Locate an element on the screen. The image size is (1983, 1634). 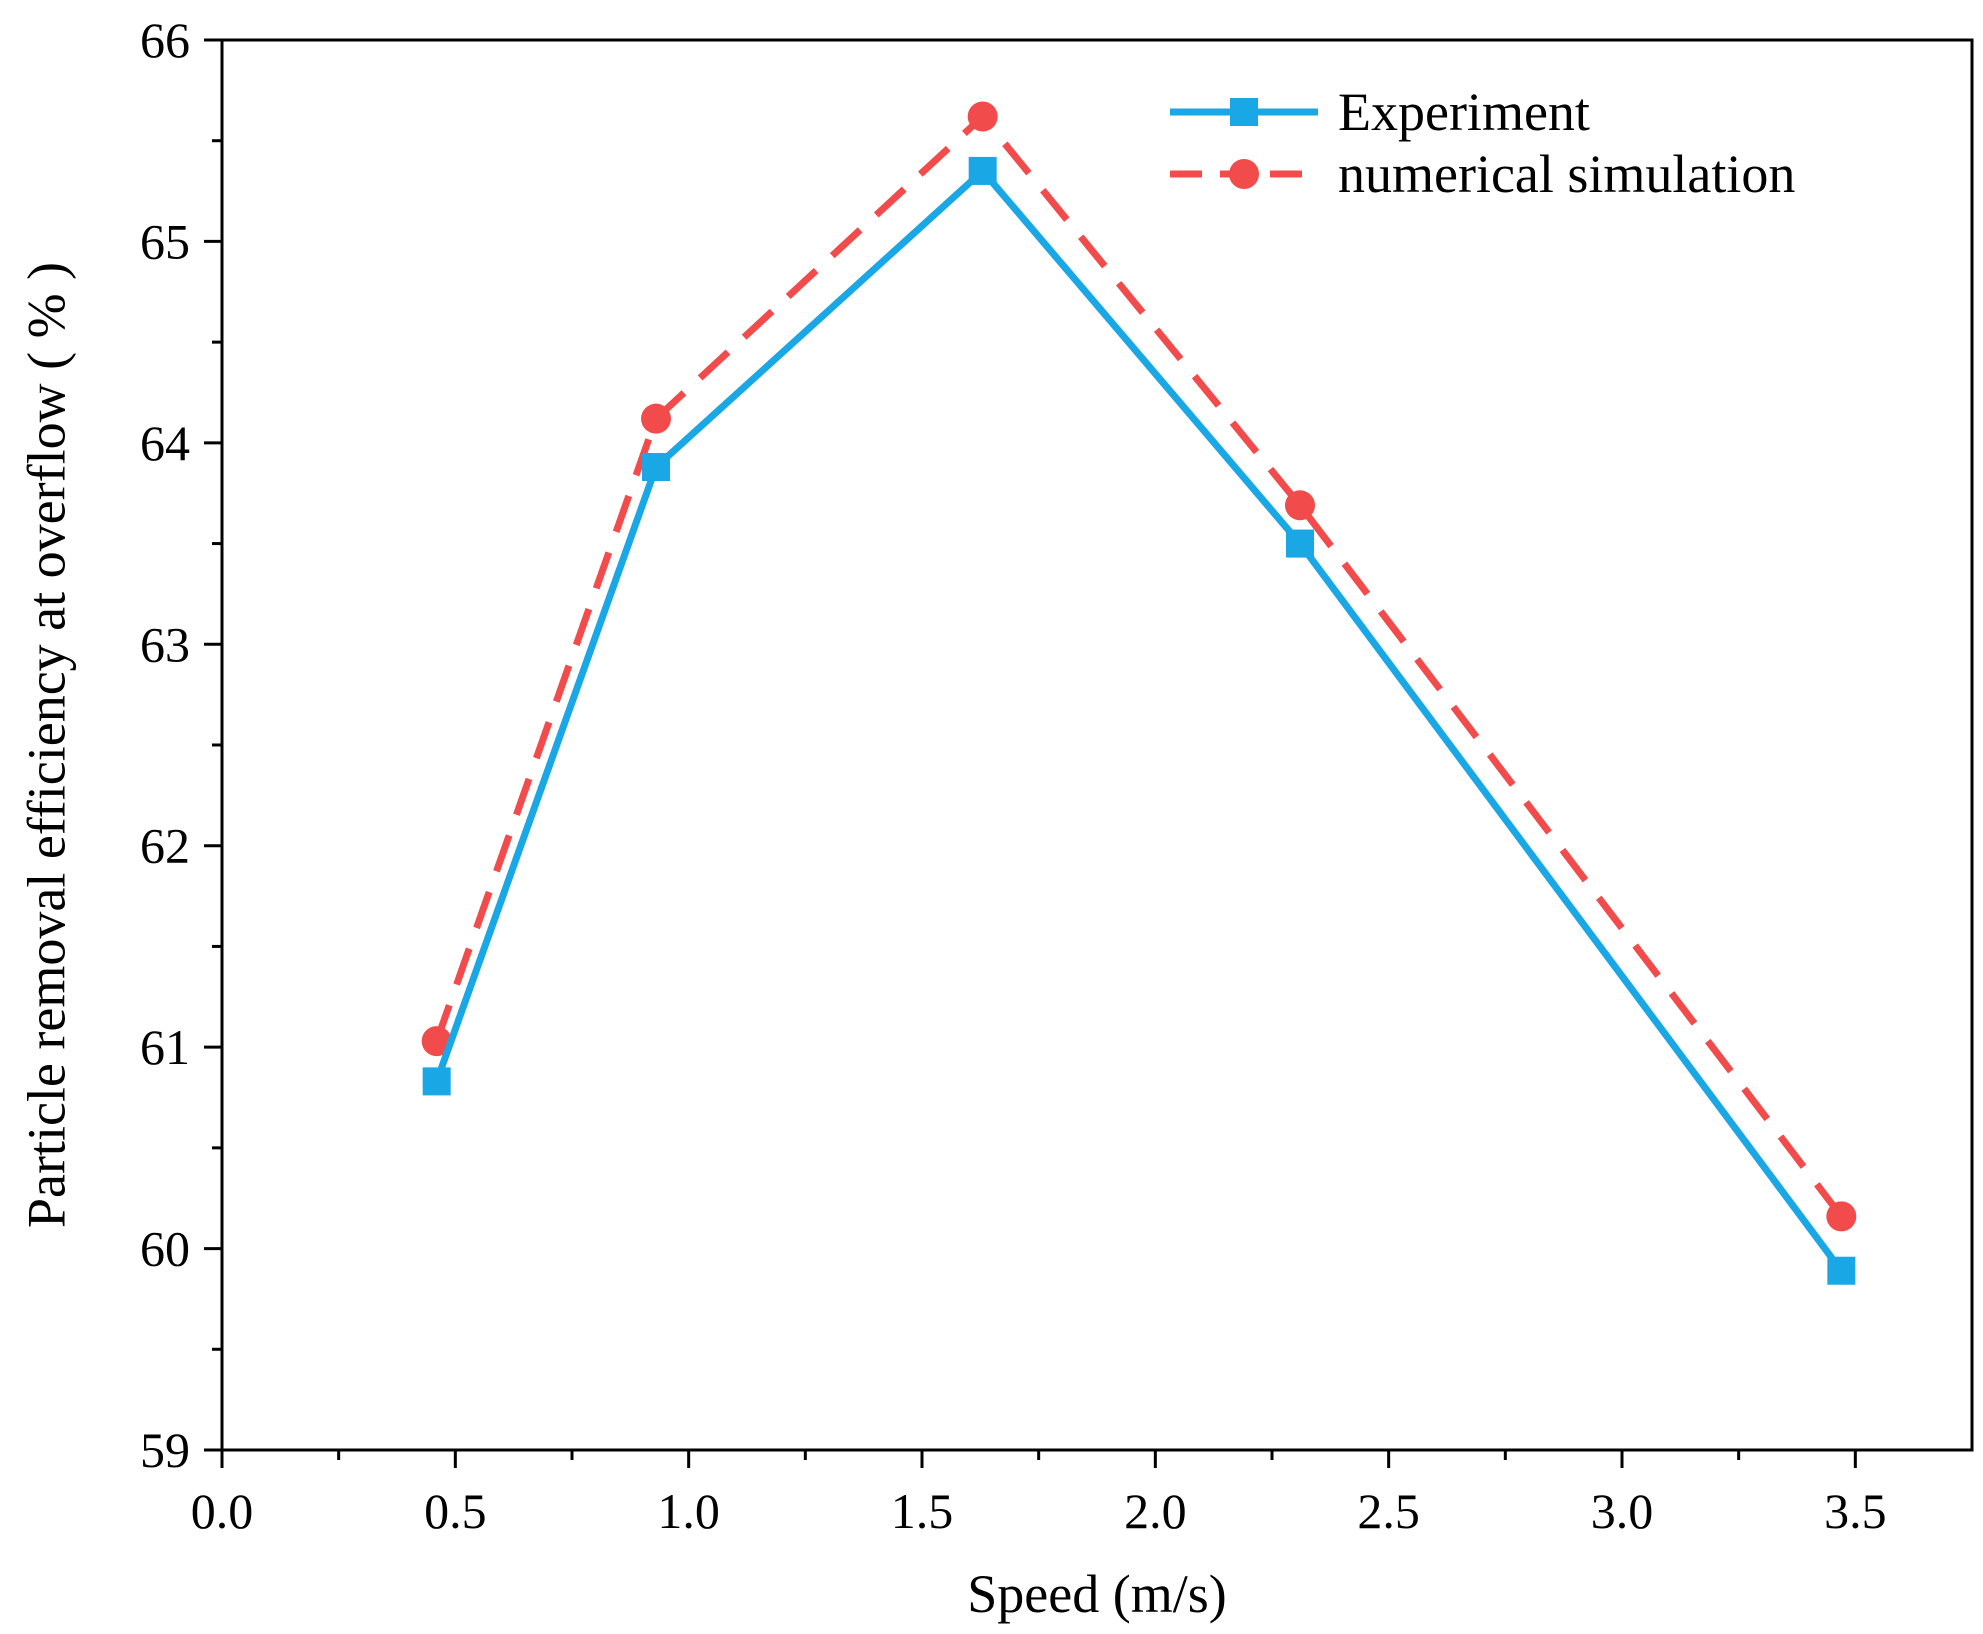
x-tick-label: 1.5 is located at coordinates (922, 1511).